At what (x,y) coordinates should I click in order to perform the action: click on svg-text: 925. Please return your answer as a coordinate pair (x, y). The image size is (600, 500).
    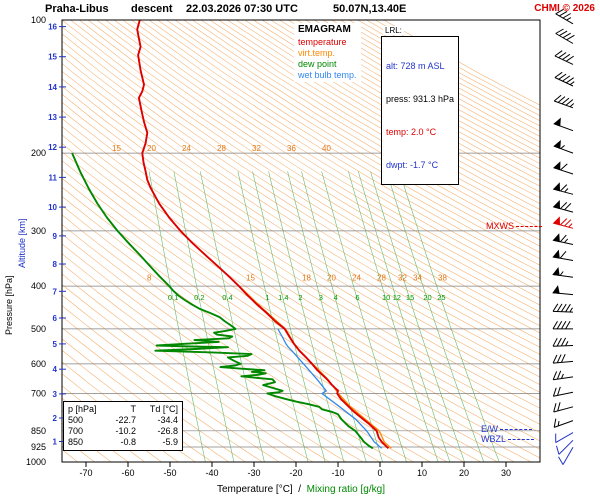
    Looking at the image, I should click on (38, 447).